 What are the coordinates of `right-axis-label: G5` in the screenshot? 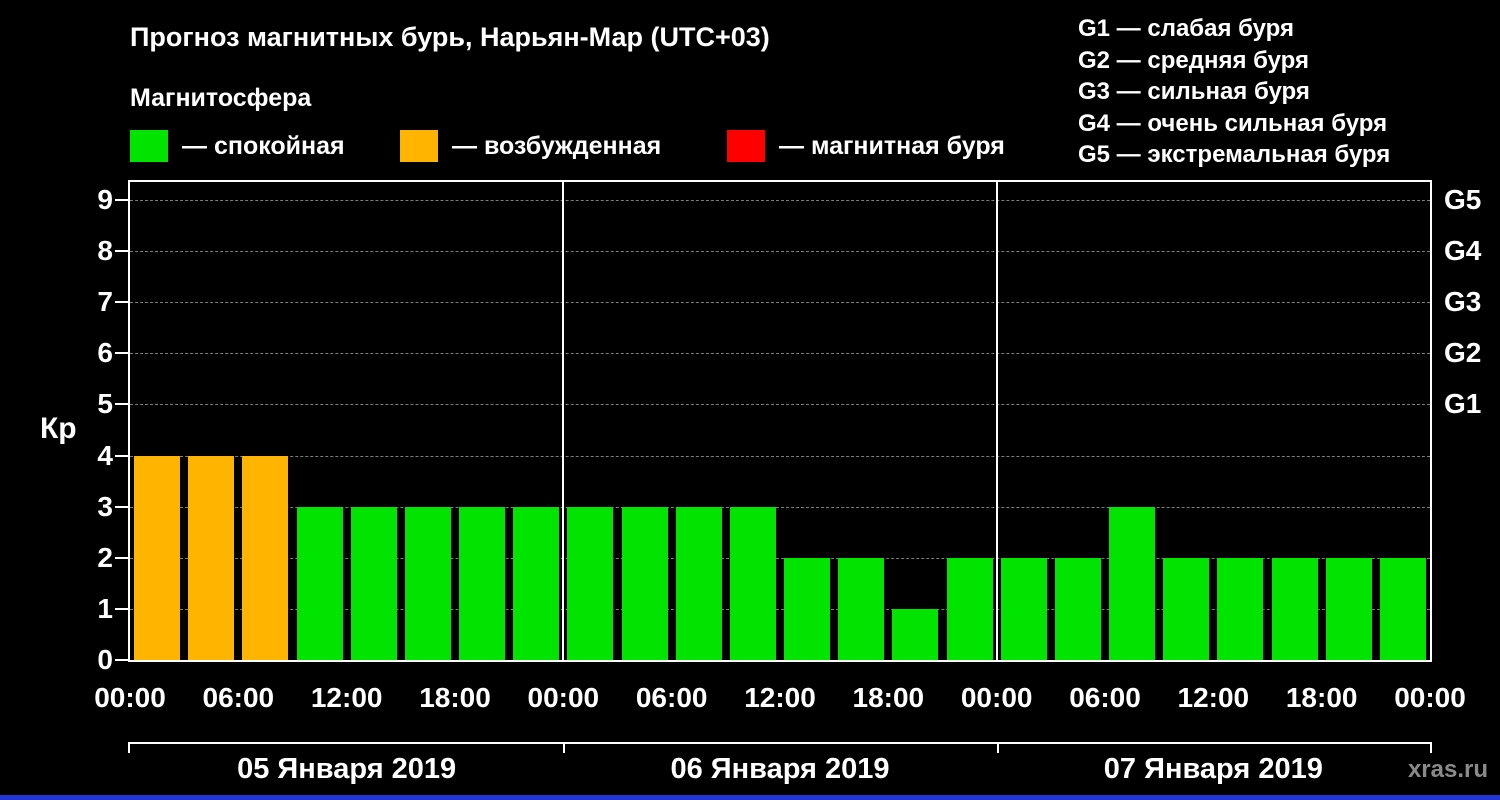 It's located at (1463, 199).